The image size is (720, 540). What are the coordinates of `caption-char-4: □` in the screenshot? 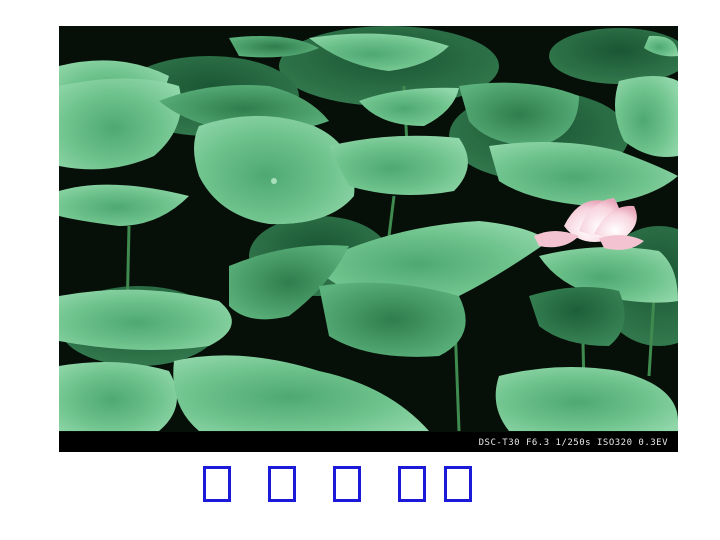 It's located at (412, 484).